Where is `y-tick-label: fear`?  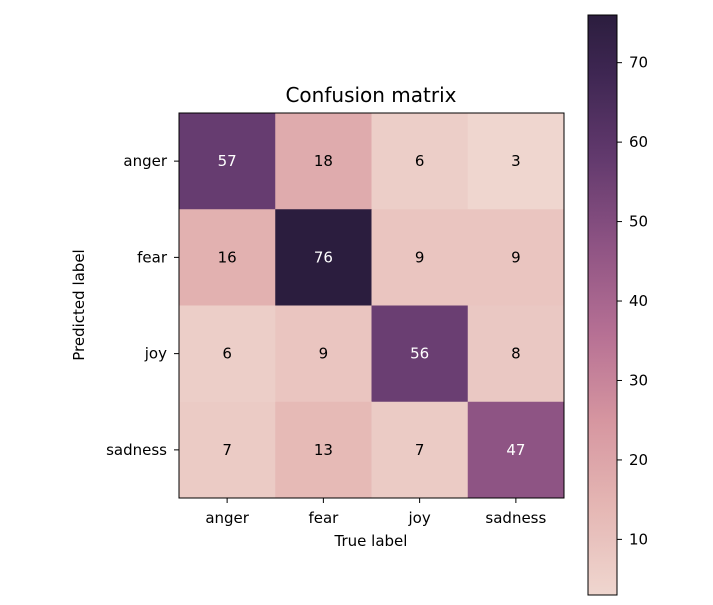 y-tick-label: fear is located at coordinates (152, 257).